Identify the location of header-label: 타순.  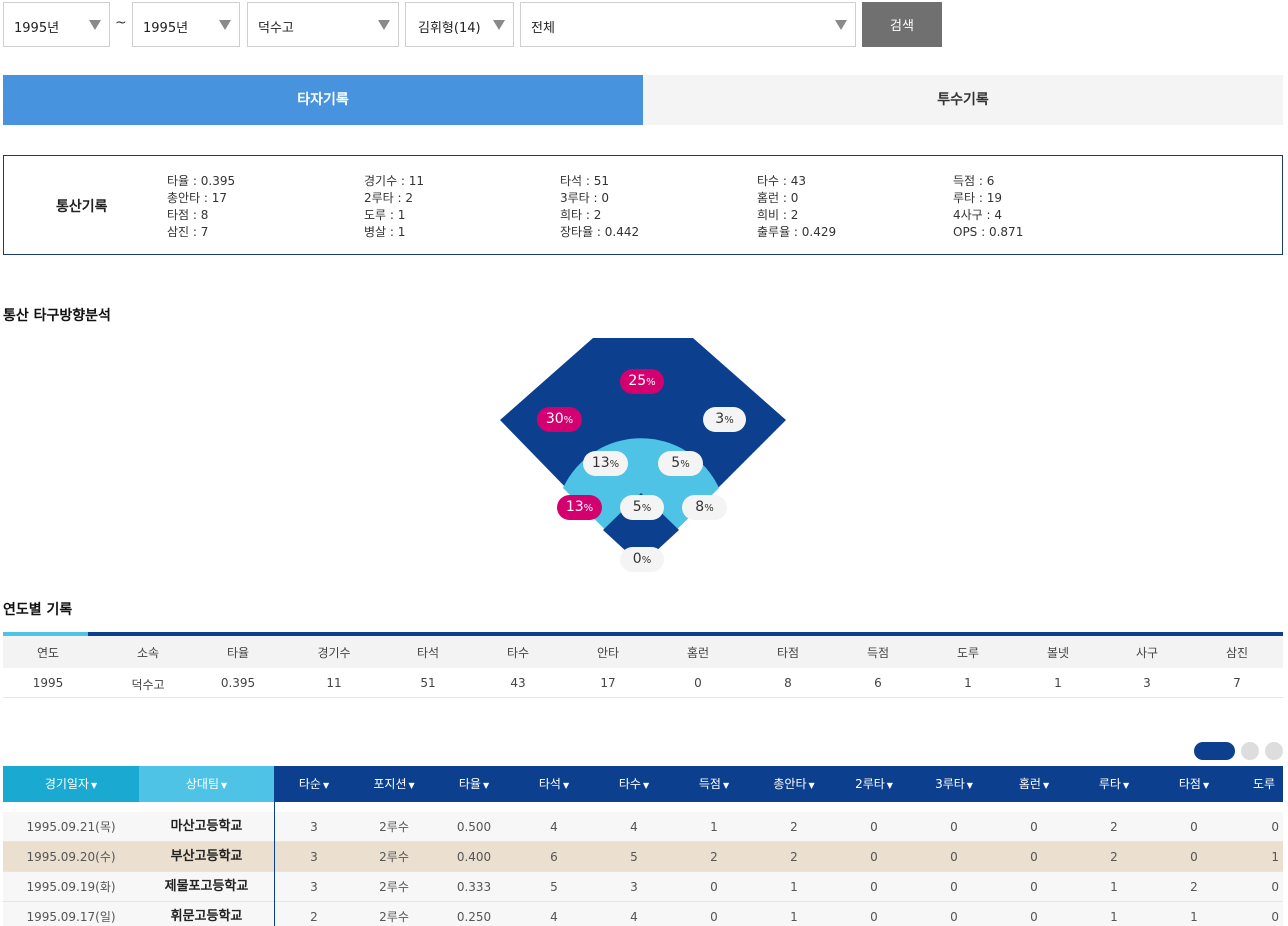
(309, 784).